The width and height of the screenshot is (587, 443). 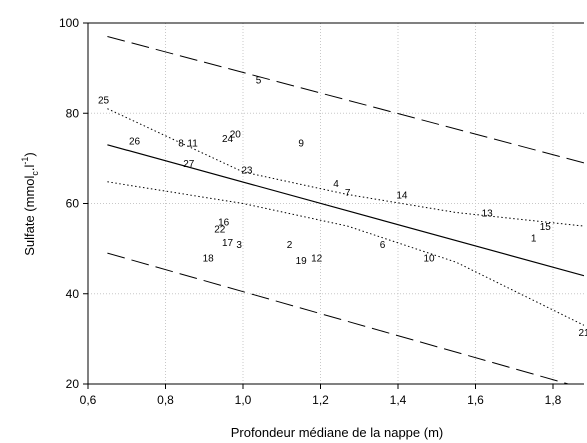 What do you see at coordinates (25, 161) in the screenshot?
I see `y-axis-title-sup: -1` at bounding box center [25, 161].